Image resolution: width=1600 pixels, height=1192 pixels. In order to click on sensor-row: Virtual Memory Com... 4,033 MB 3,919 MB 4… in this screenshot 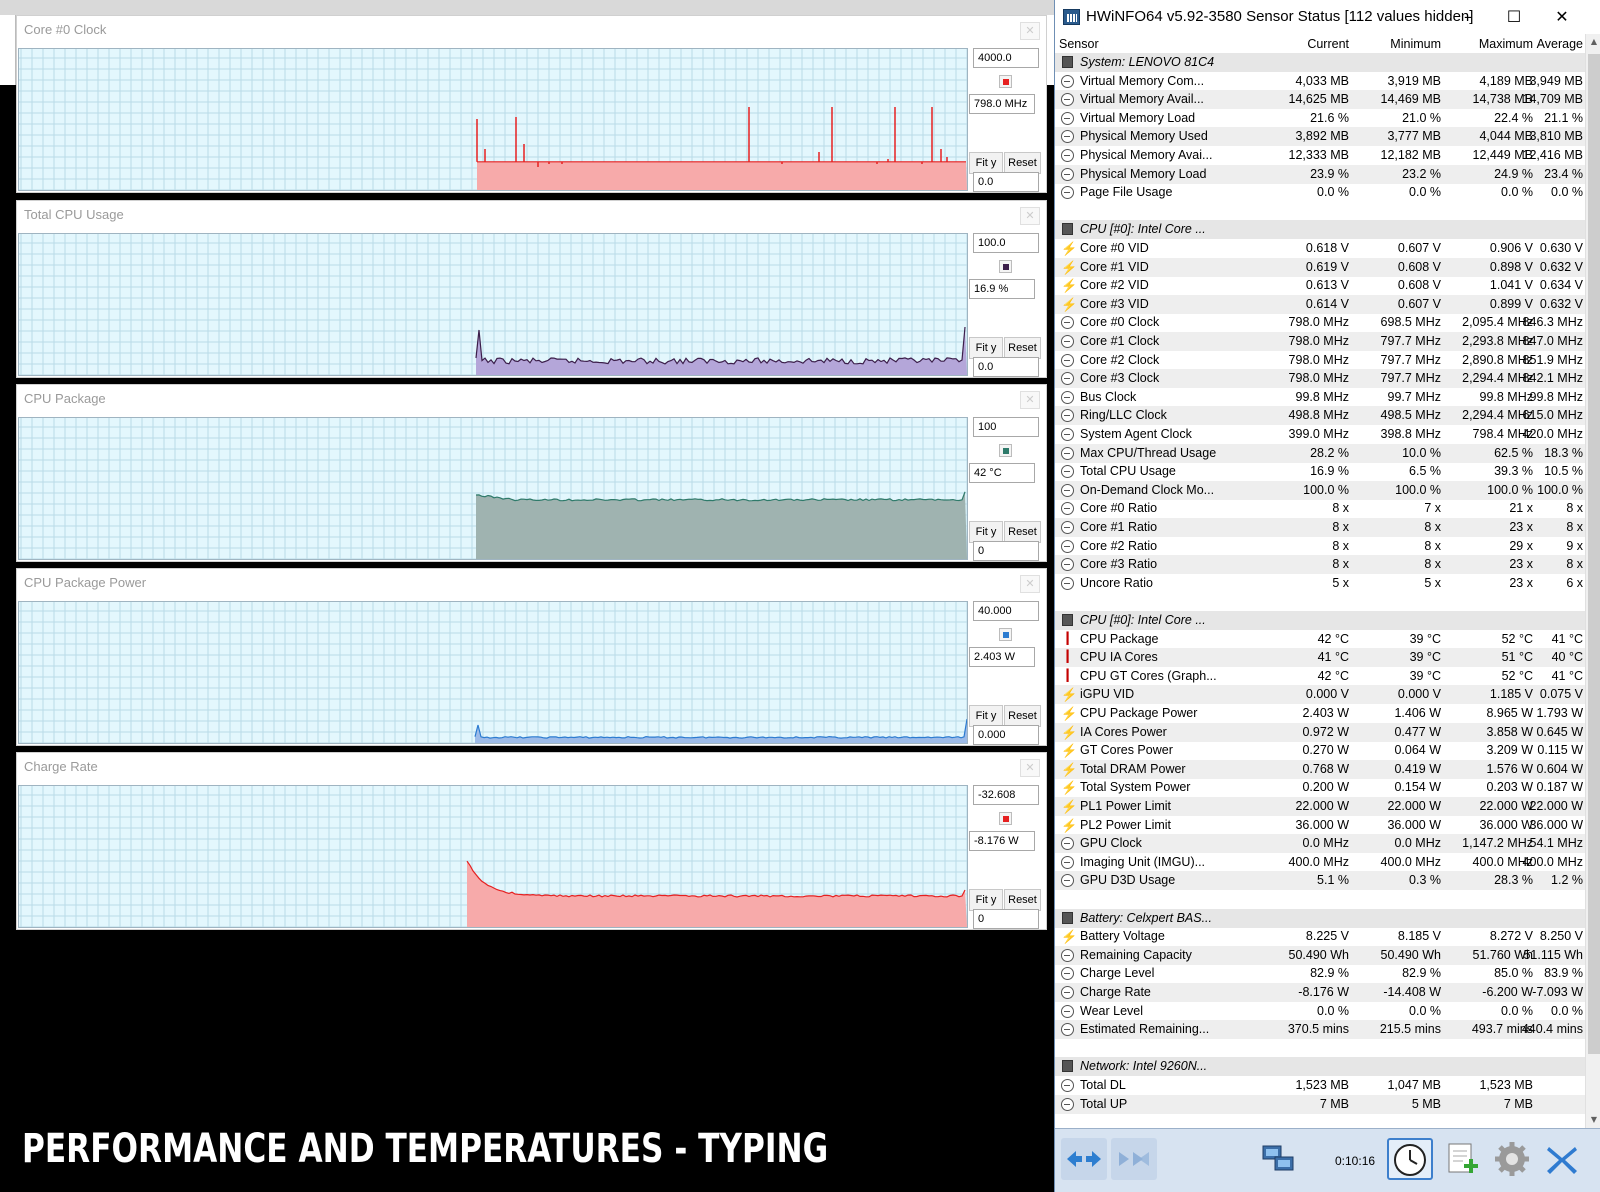, I will do `click(1320, 81)`.